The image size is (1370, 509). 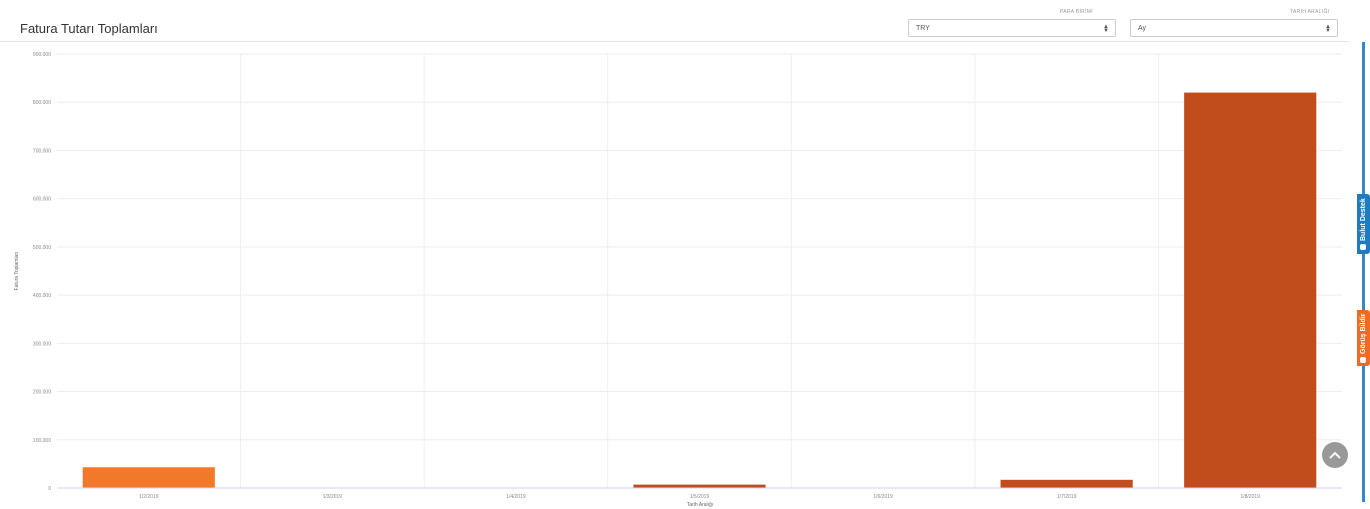 I want to click on scroll-to-top-button, so click(x=1335, y=455).